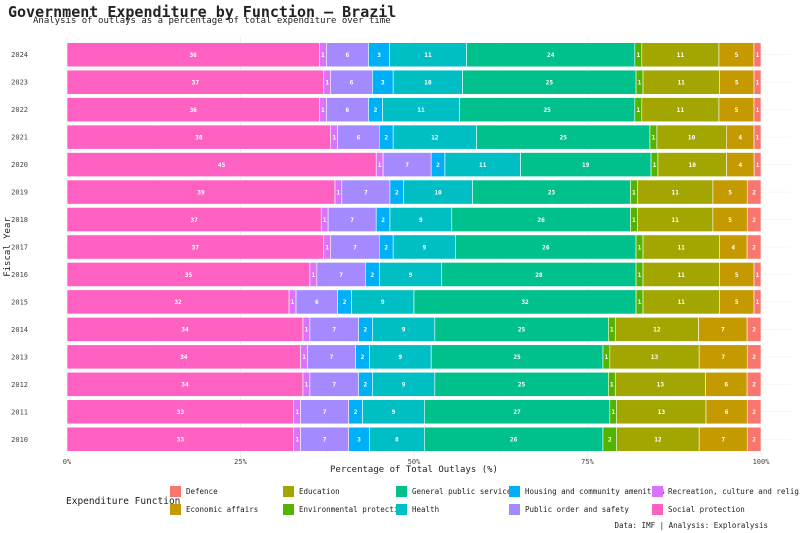 Image resolution: width=800 pixels, height=533 pixels. Describe the element at coordinates (452, 509) in the screenshot. I see `legend-item: Health` at that location.